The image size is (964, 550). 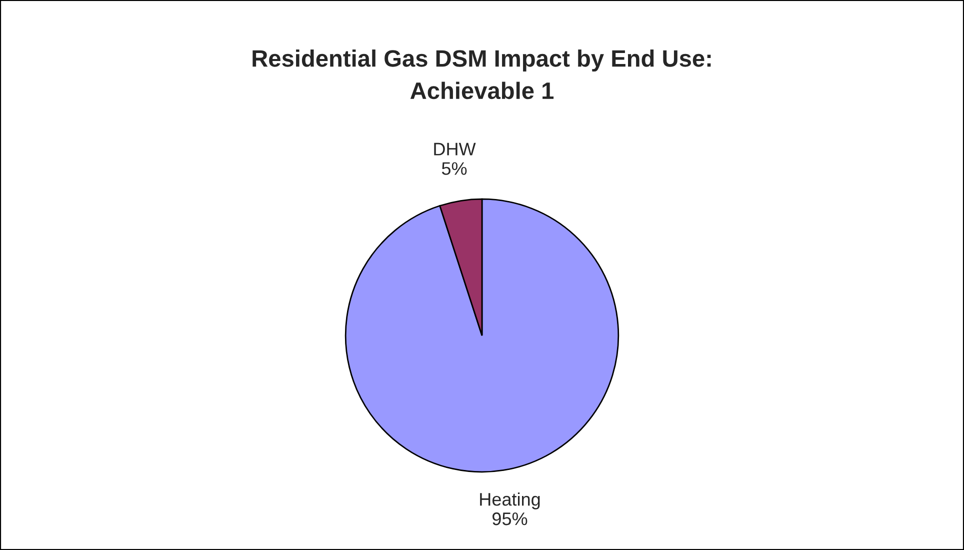 What do you see at coordinates (481, 75) in the screenshot?
I see `chart-title: Residential Gas DSM Impact by End Use: Achievable 1` at bounding box center [481, 75].